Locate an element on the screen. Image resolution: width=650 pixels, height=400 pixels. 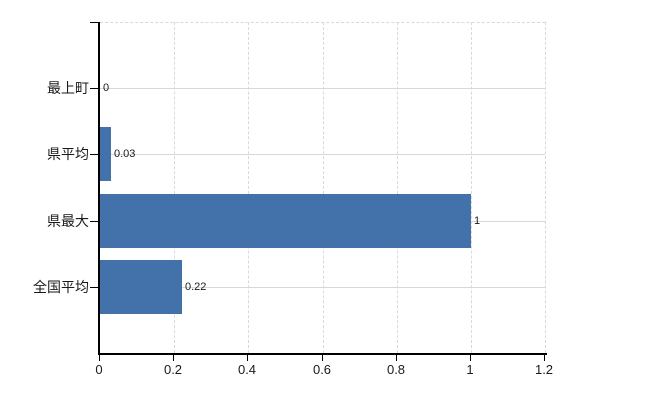
y-axis-line is located at coordinates (99, 188).